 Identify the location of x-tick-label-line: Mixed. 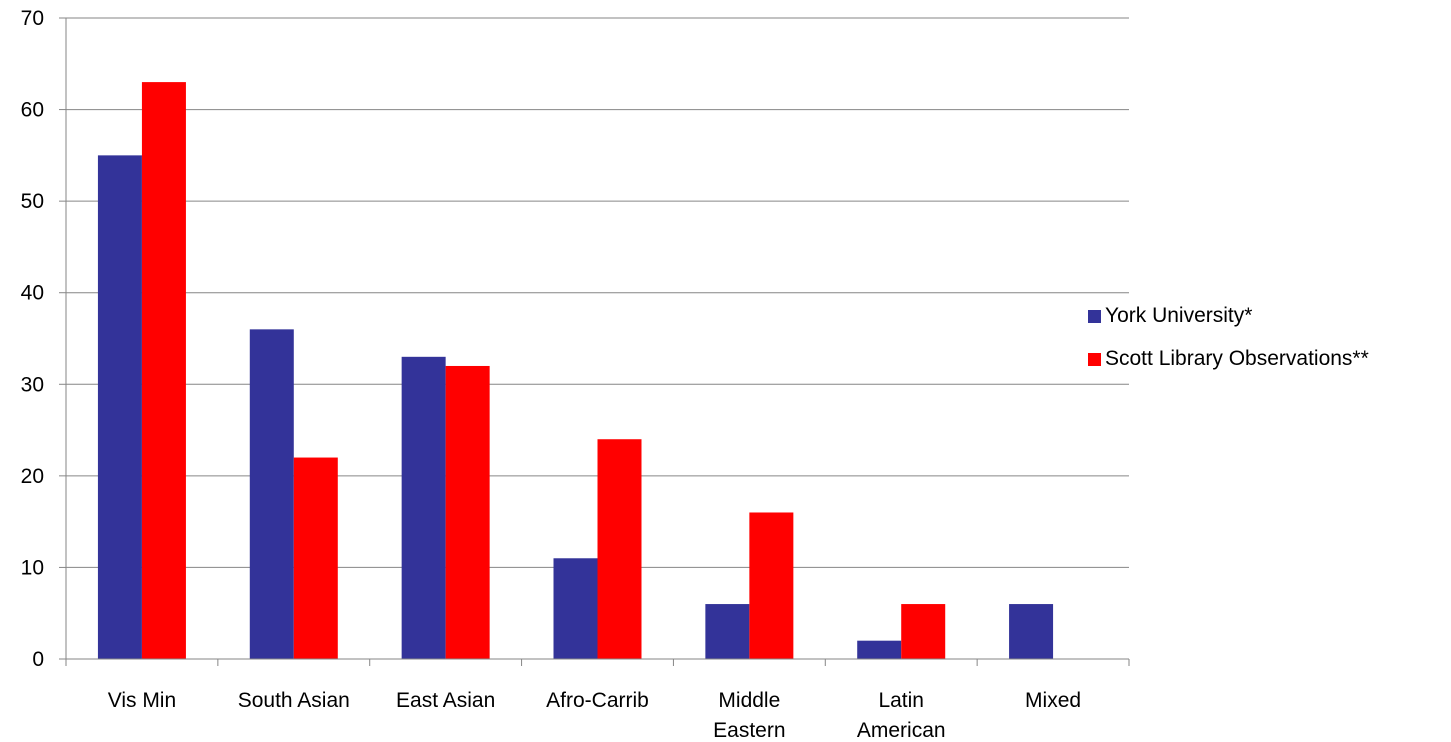
(1053, 700).